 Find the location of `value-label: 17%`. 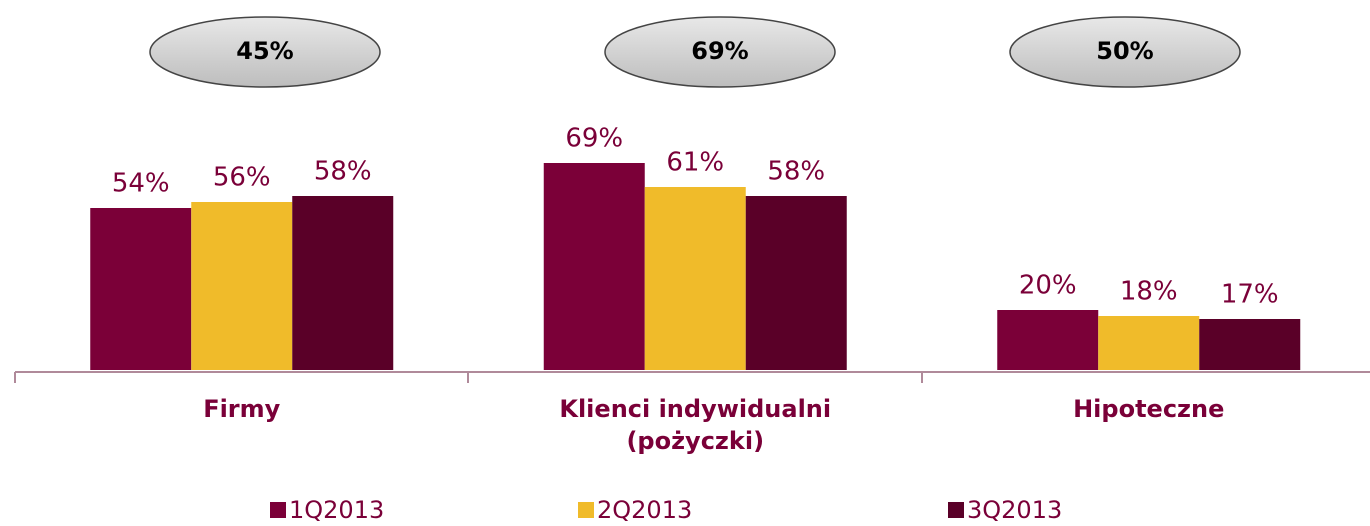

value-label: 17% is located at coordinates (1250, 295).